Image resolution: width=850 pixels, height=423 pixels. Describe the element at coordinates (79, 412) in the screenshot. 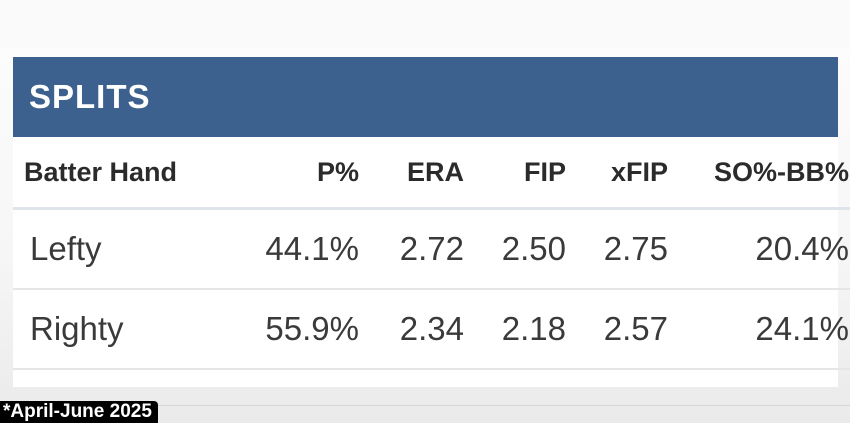

I see `date-footnote: *April-June 2025` at that location.